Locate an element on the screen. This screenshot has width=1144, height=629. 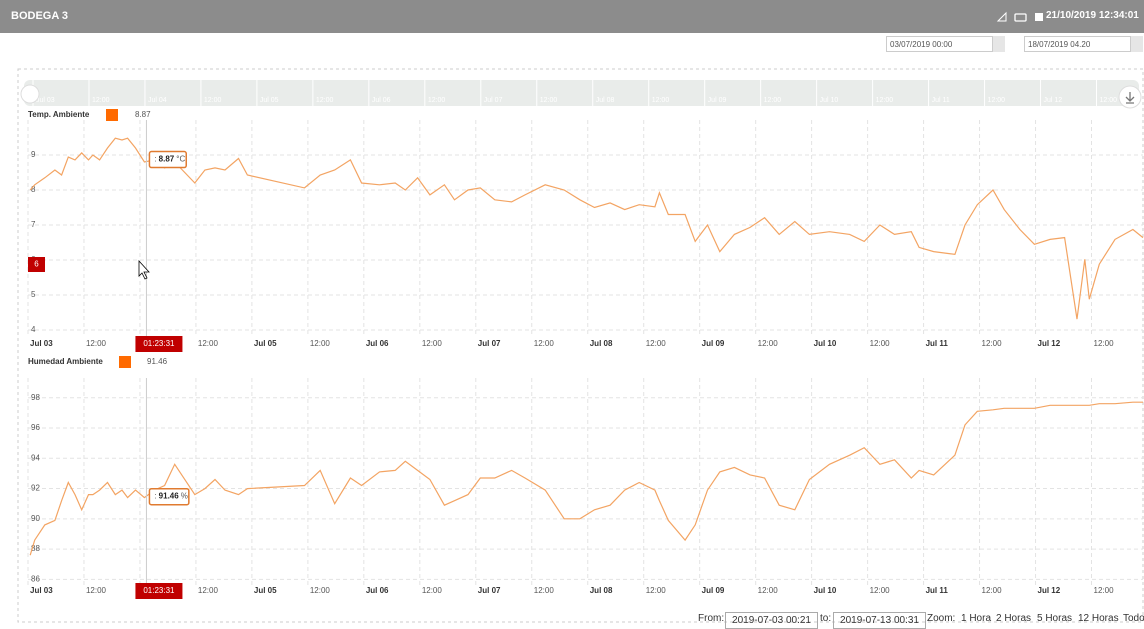
navigator-label: Jul 06 is located at coordinates (381, 100).